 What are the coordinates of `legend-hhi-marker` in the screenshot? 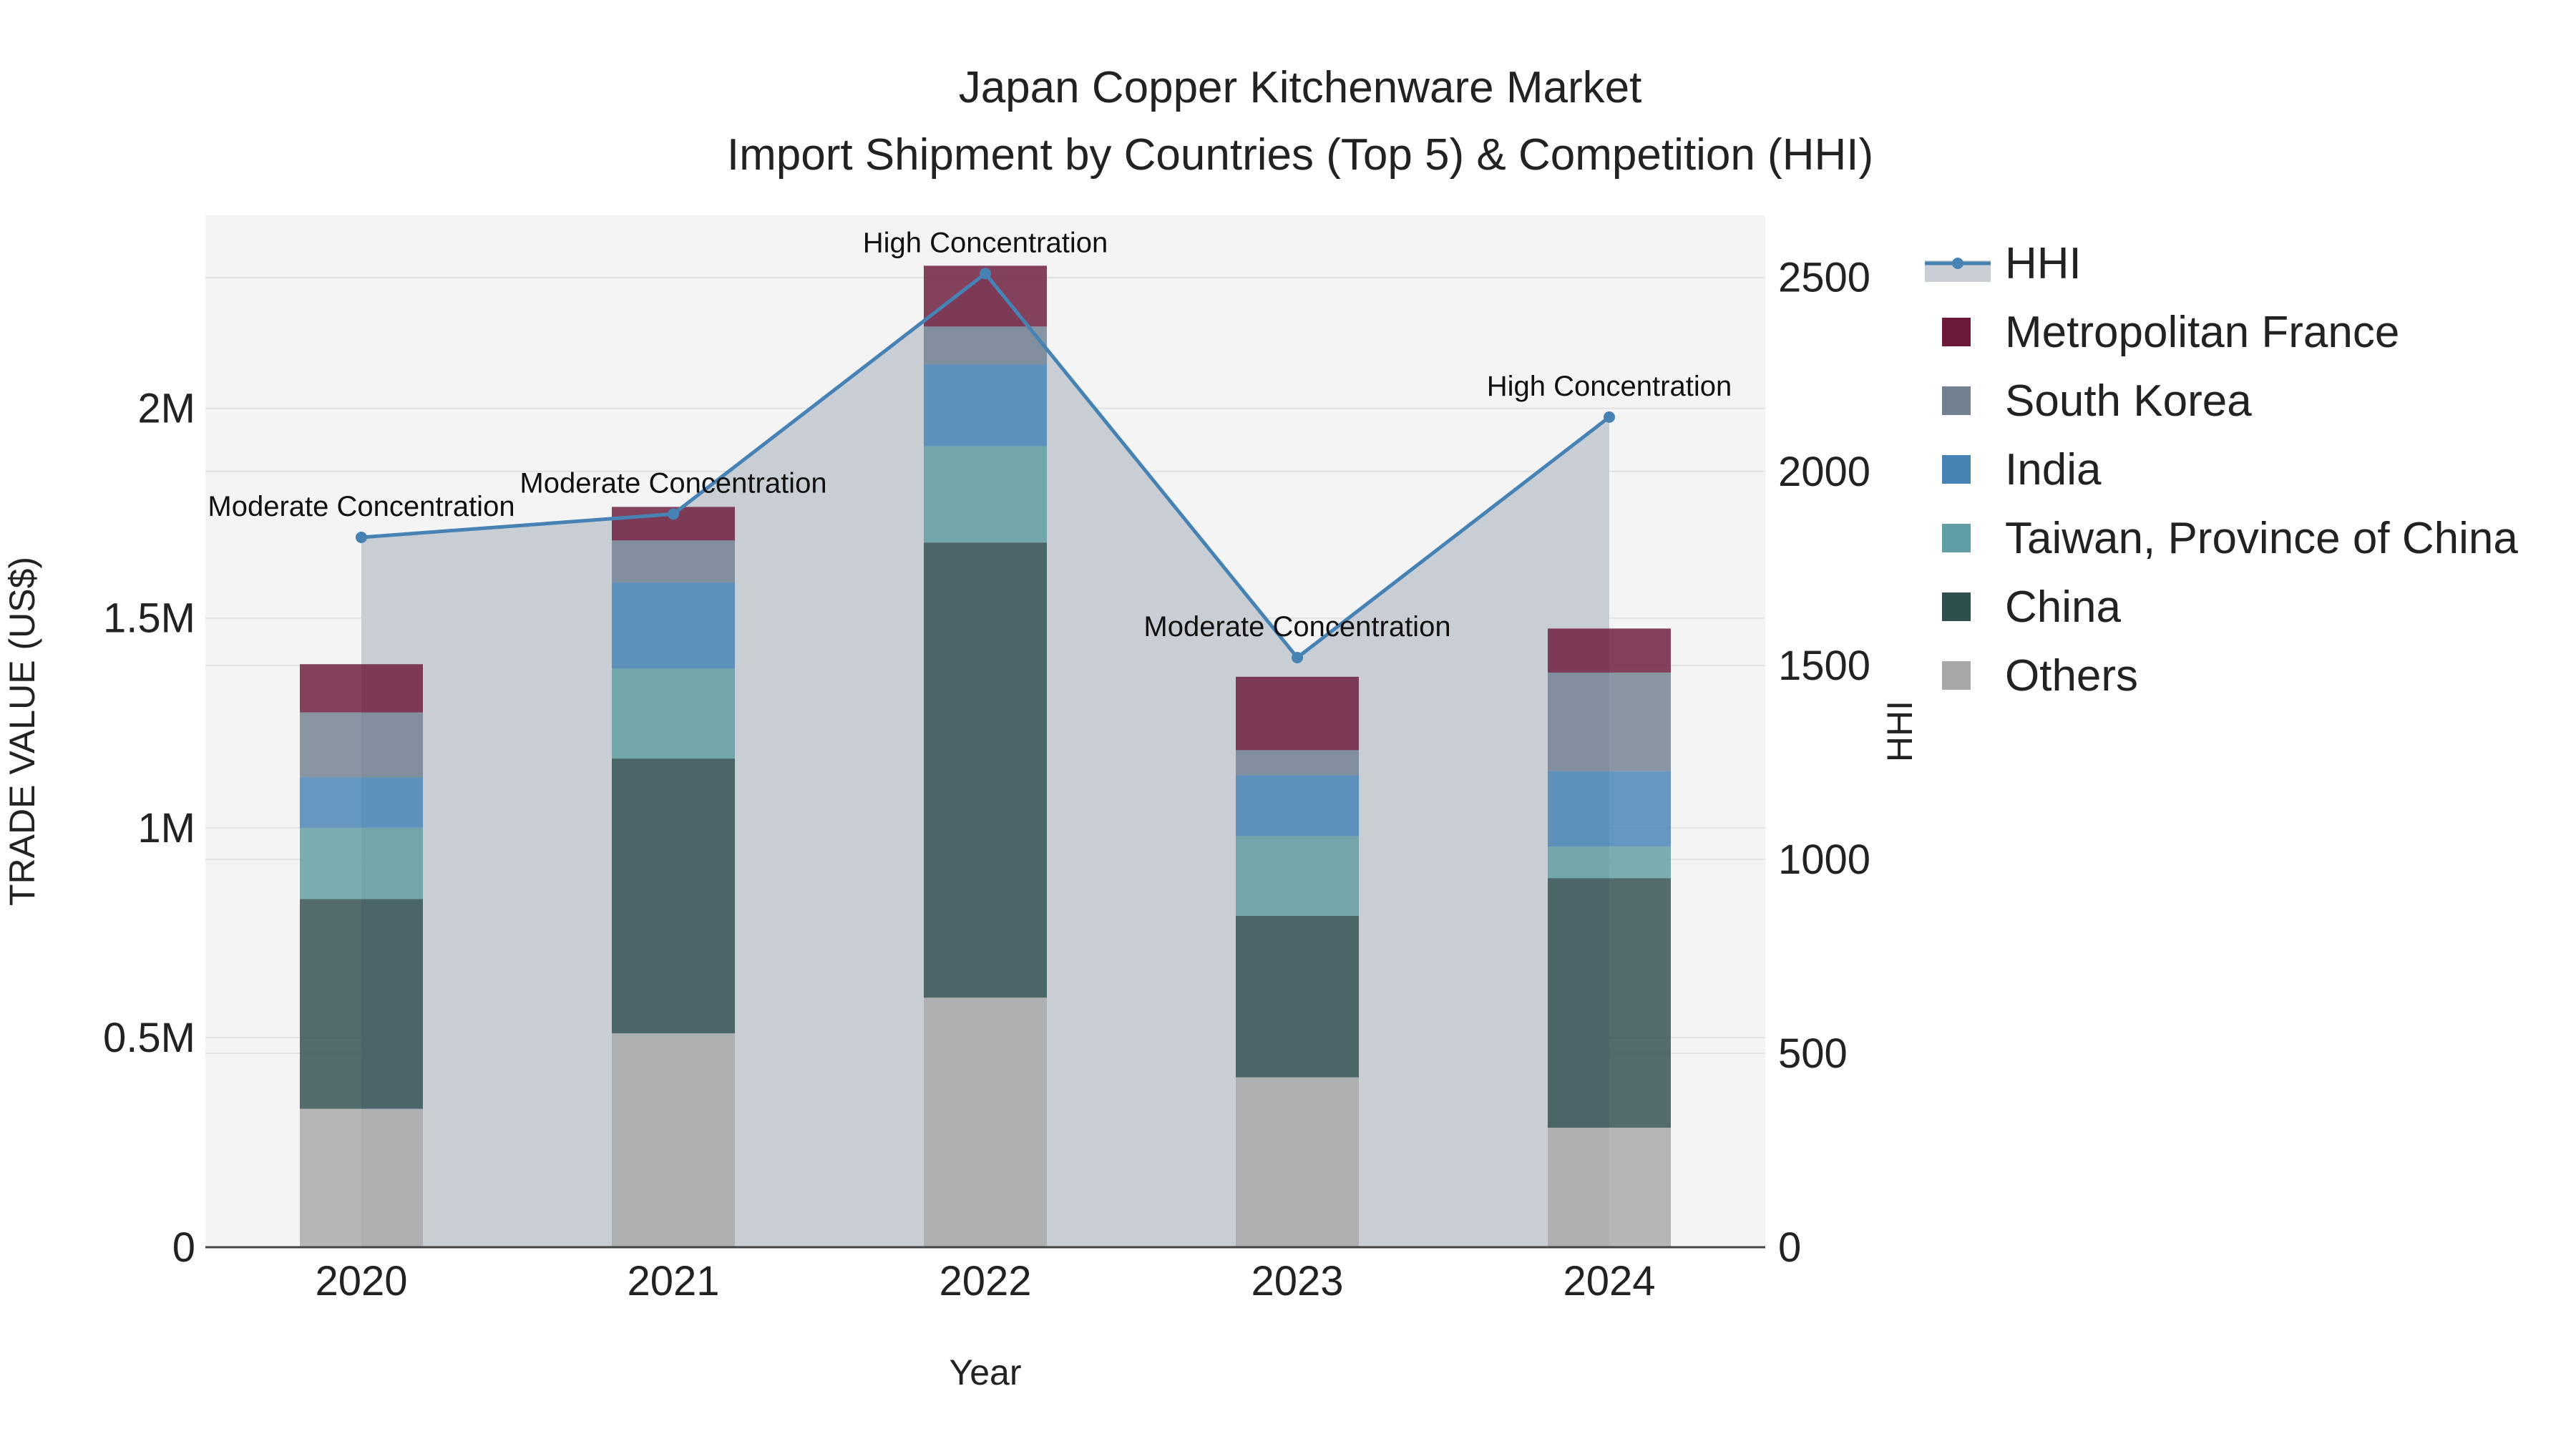 It's located at (1957, 263).